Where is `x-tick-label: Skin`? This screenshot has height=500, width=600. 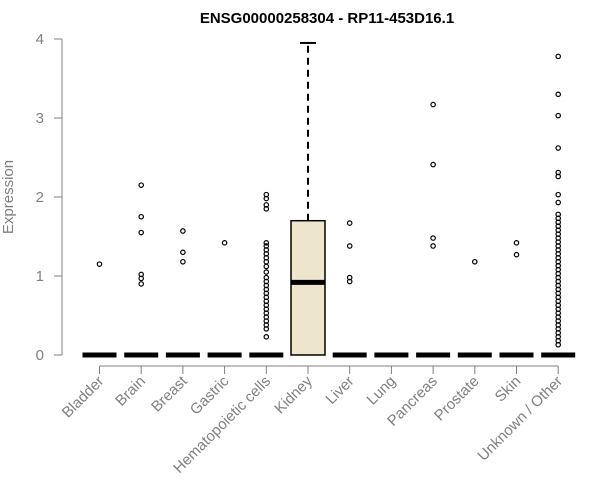 x-tick-label: Skin is located at coordinates (508, 389).